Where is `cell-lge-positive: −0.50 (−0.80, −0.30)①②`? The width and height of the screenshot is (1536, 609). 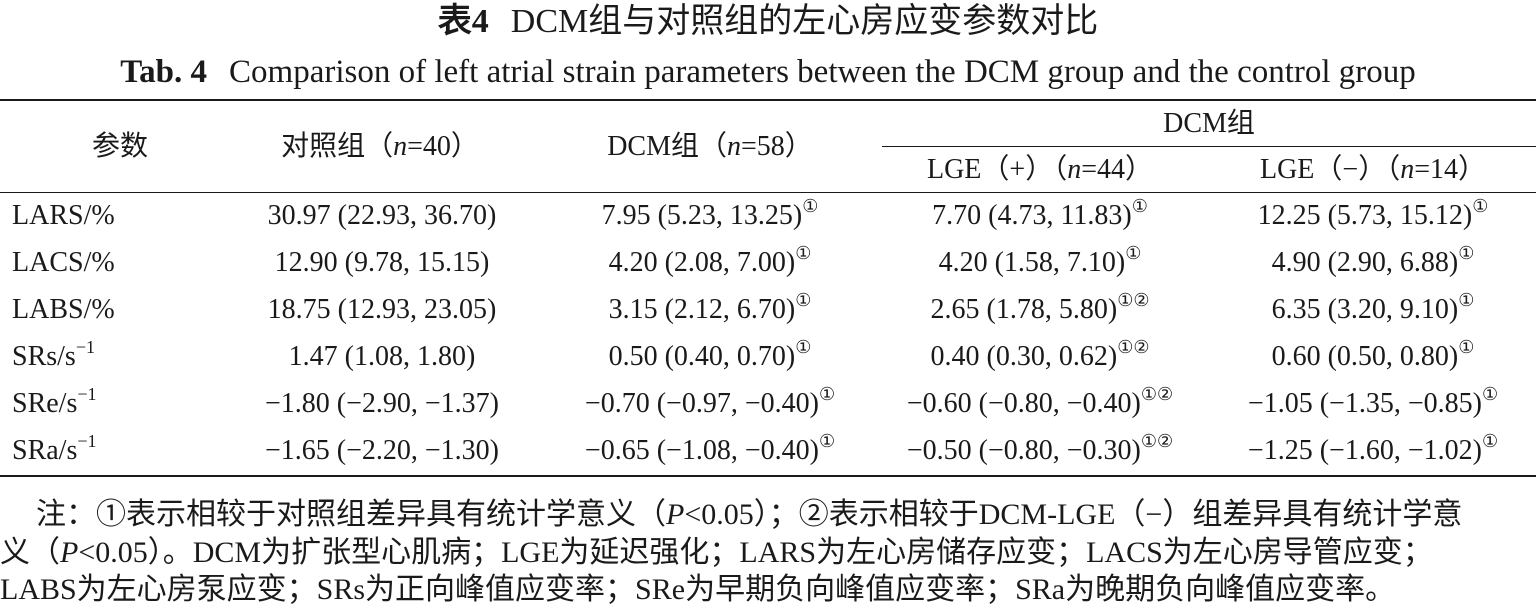
cell-lge-positive: −0.50 (−0.80, −0.30)①② is located at coordinates (1040, 449).